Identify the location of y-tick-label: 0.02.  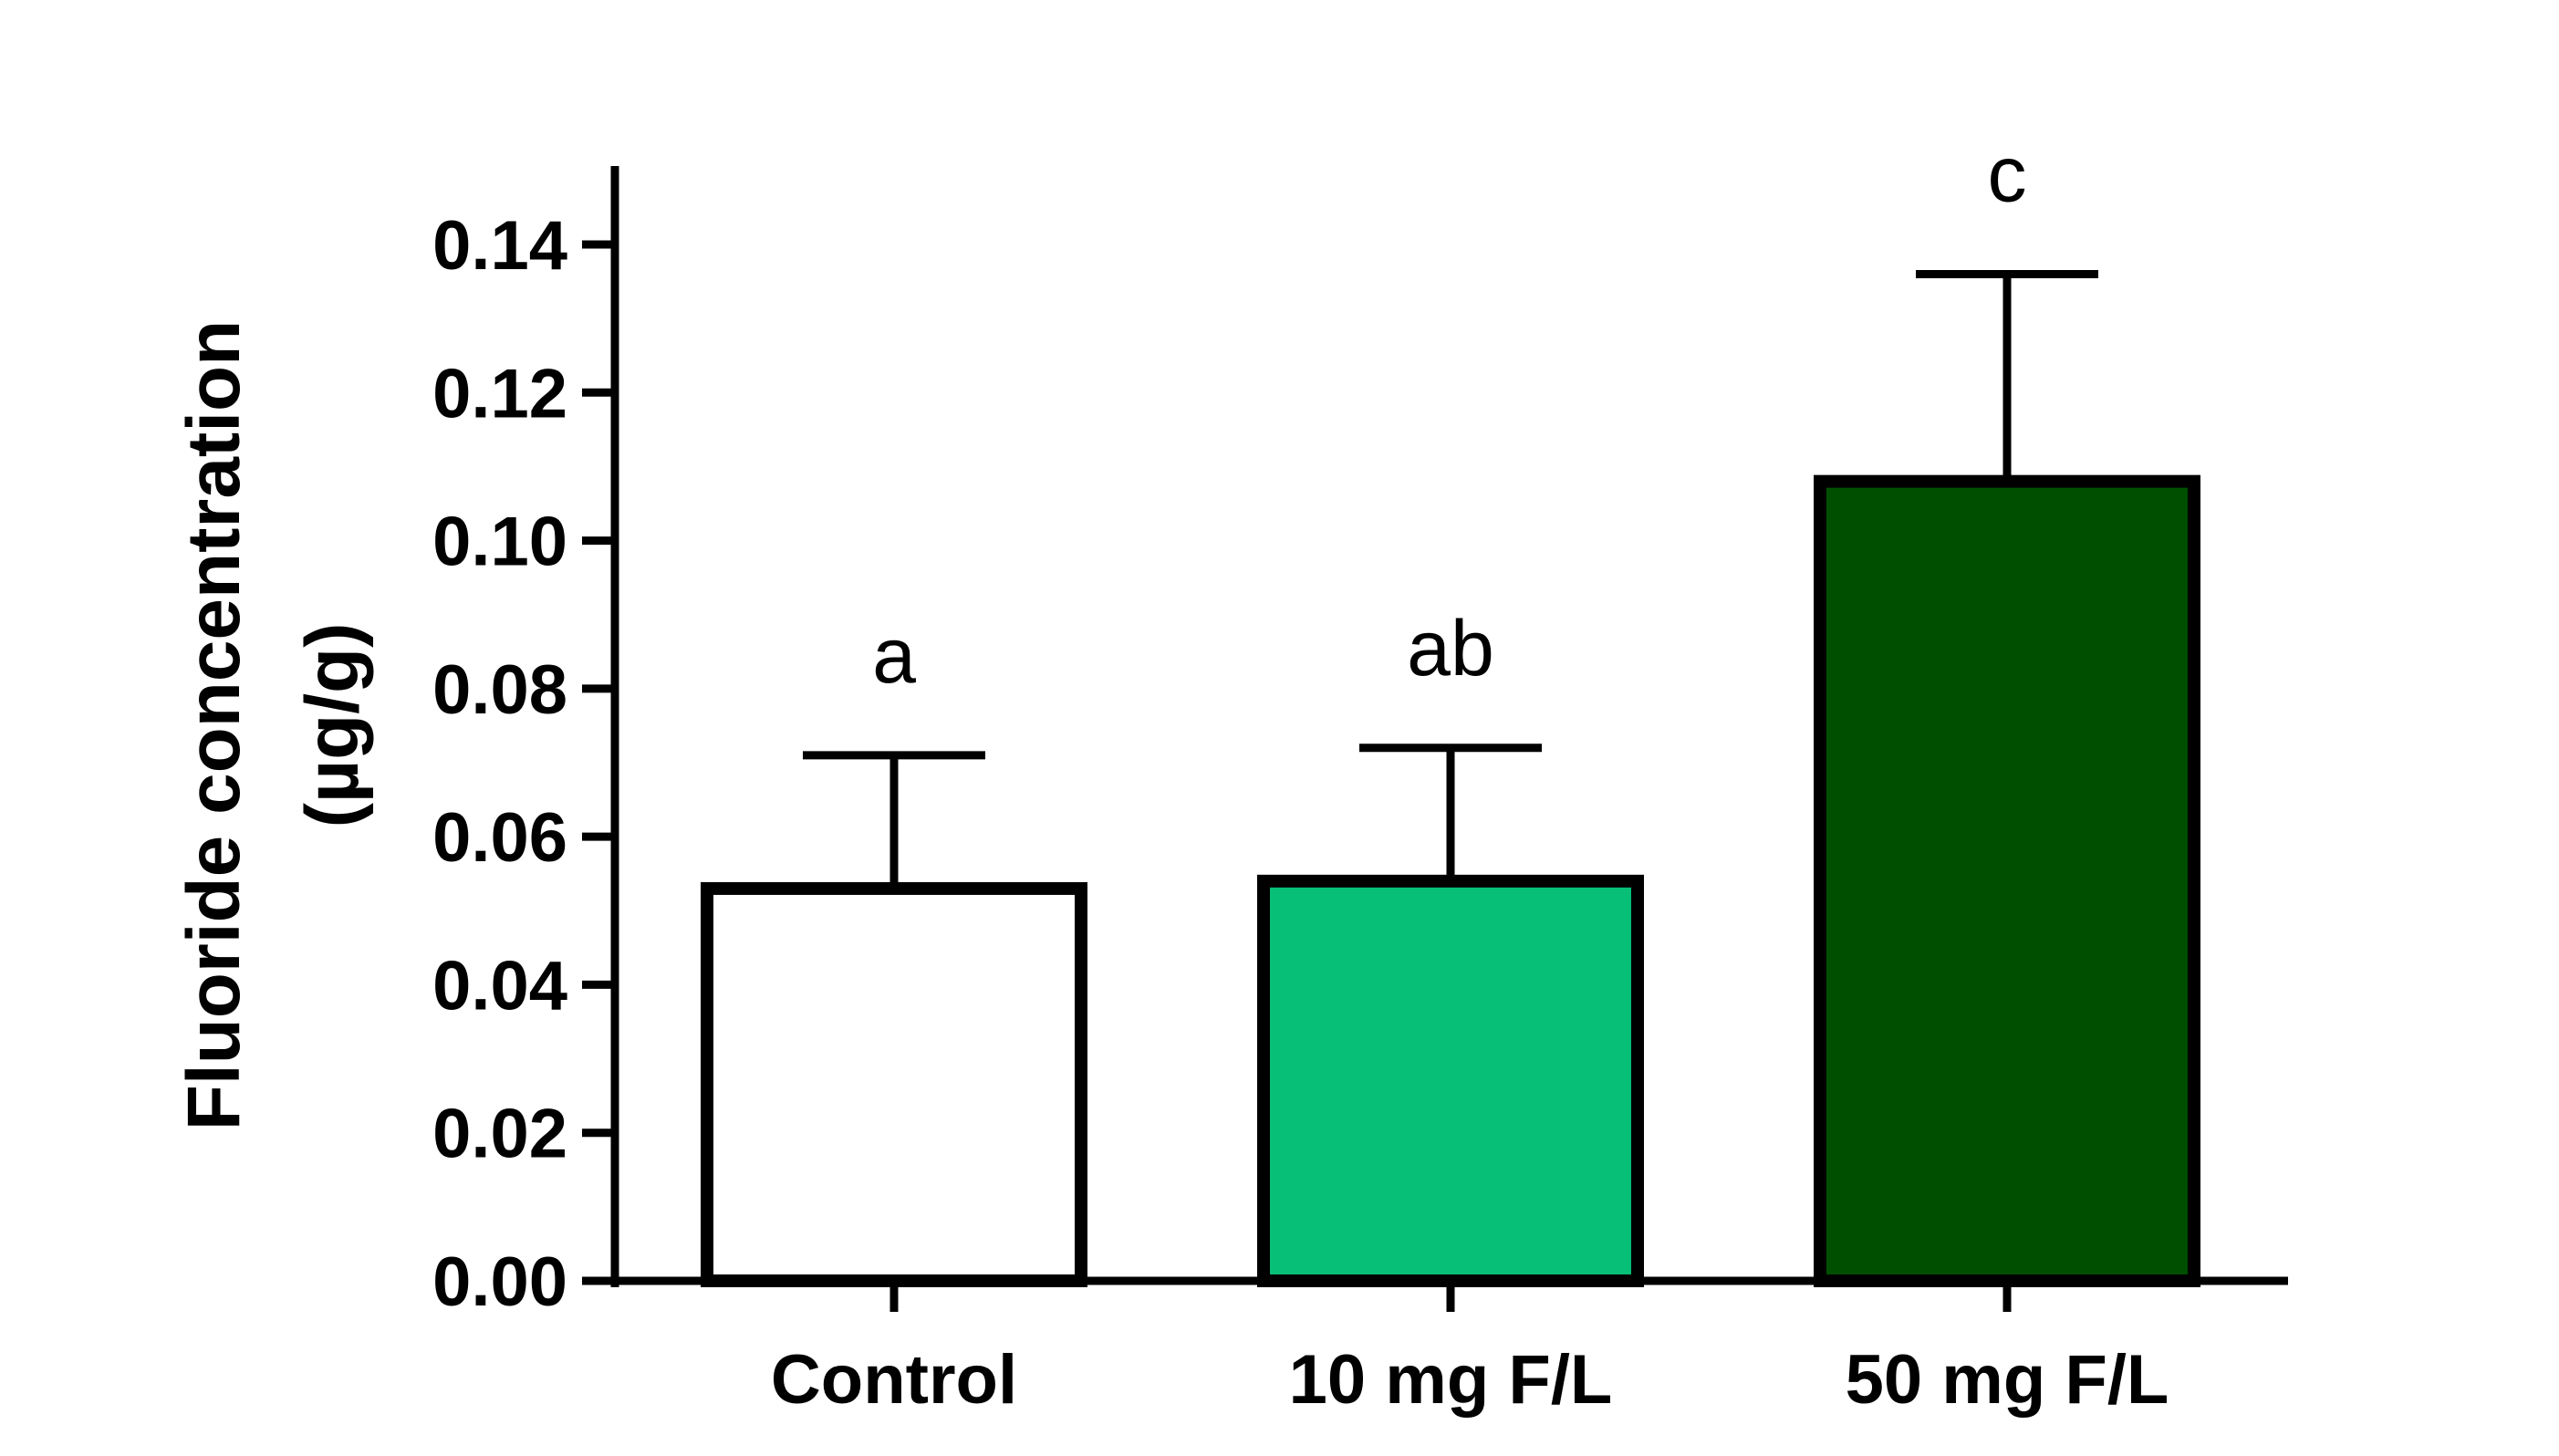
(499, 1134).